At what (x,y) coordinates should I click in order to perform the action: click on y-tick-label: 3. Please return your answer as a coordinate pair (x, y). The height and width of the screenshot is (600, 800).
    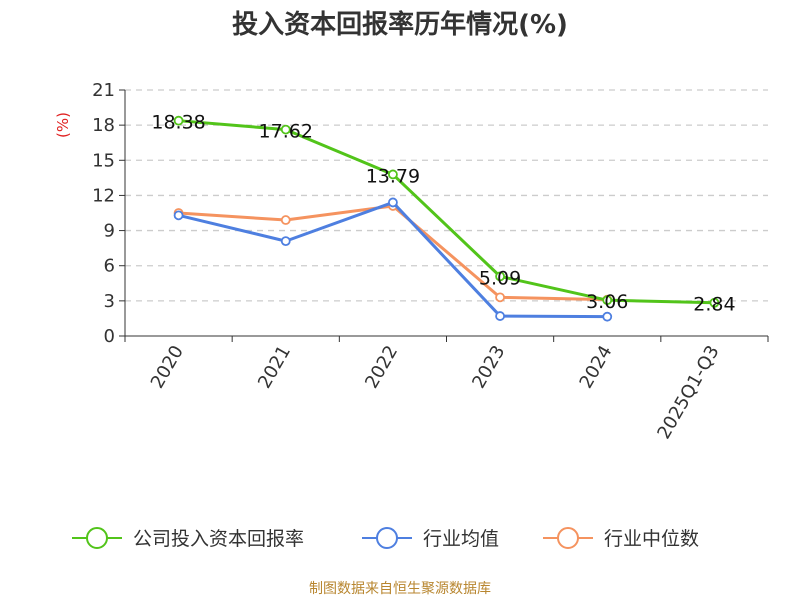
    Looking at the image, I should click on (109, 301).